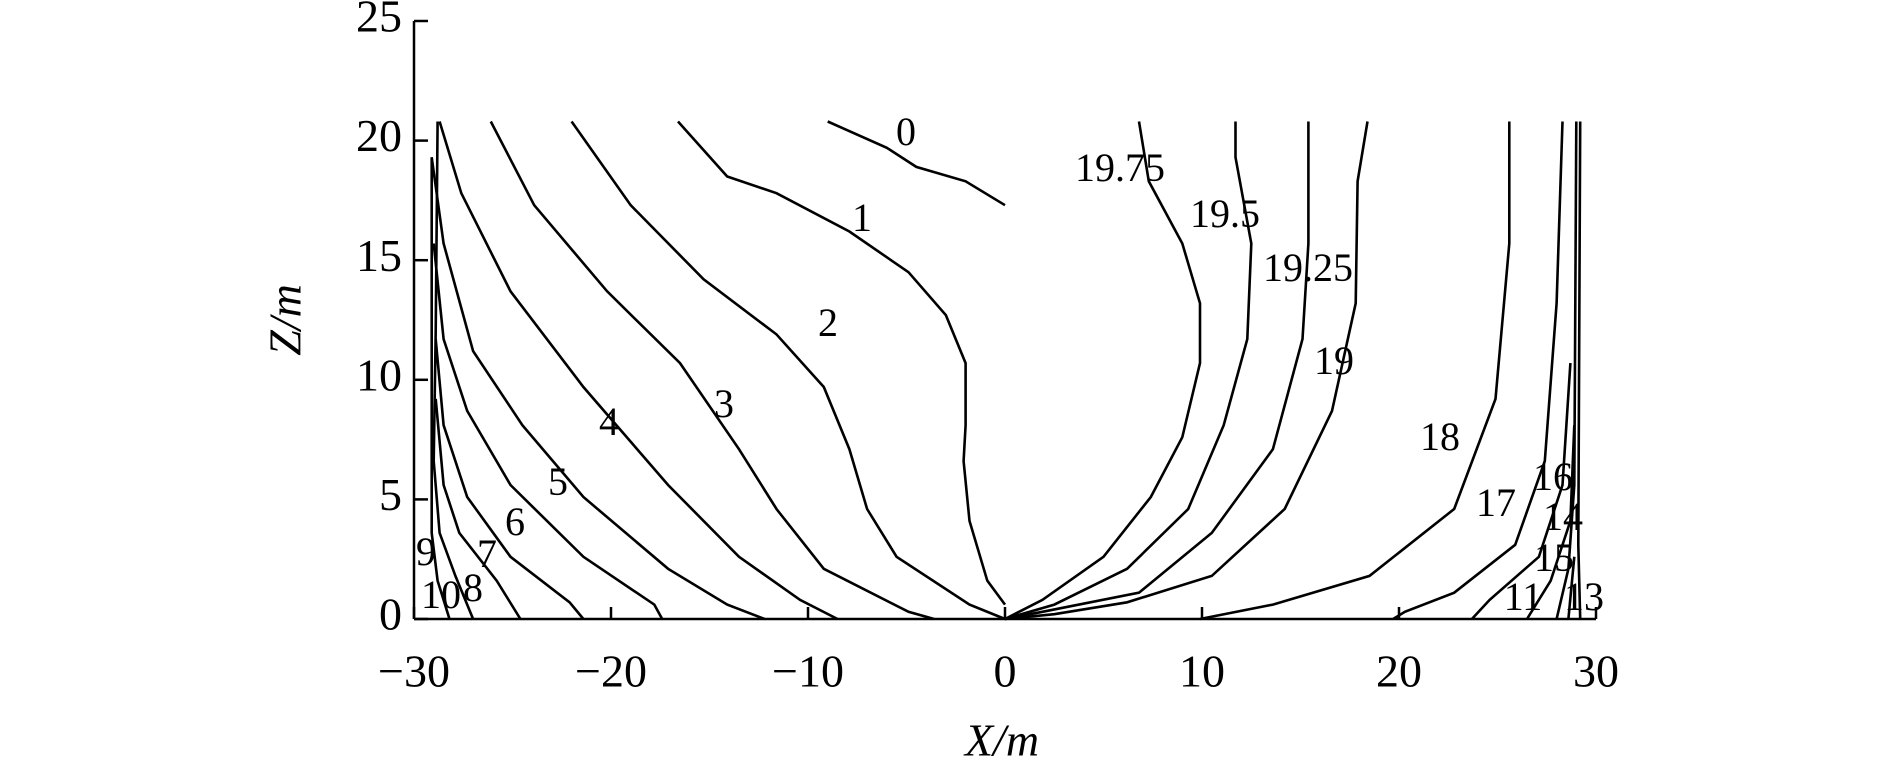  I want to click on contour-label: 6, so click(515, 521).